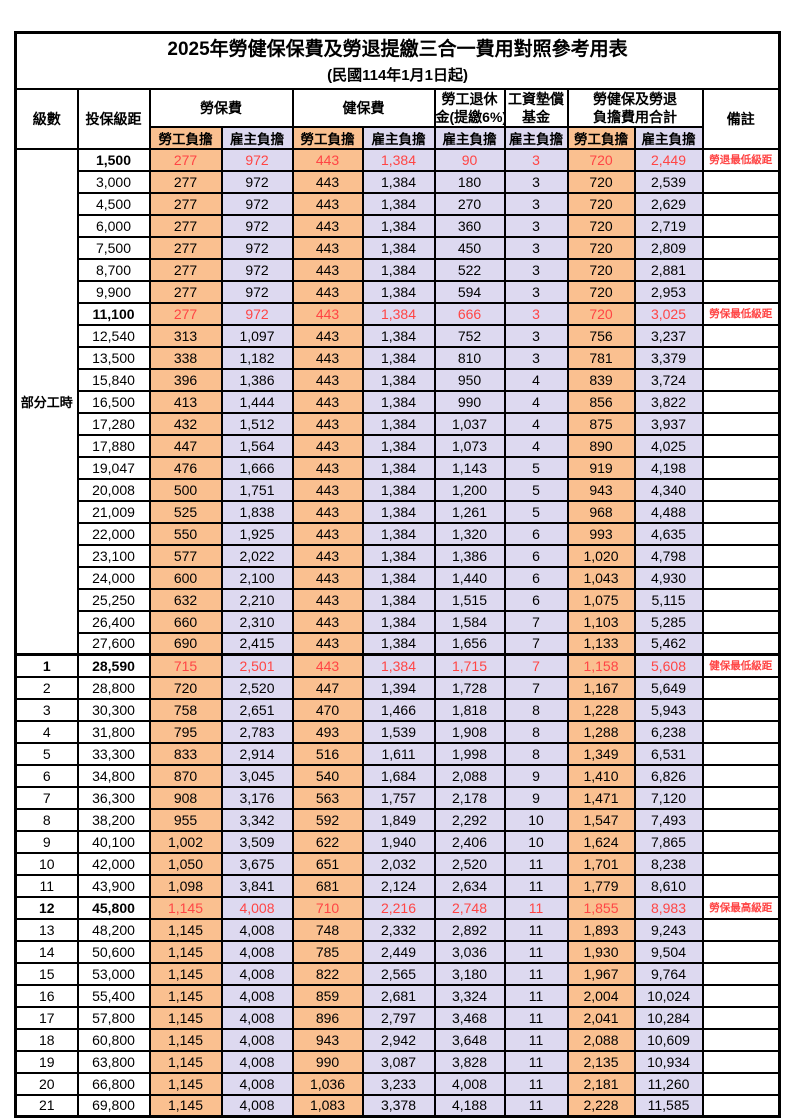  I want to click on level-cell: 12, so click(46, 907).